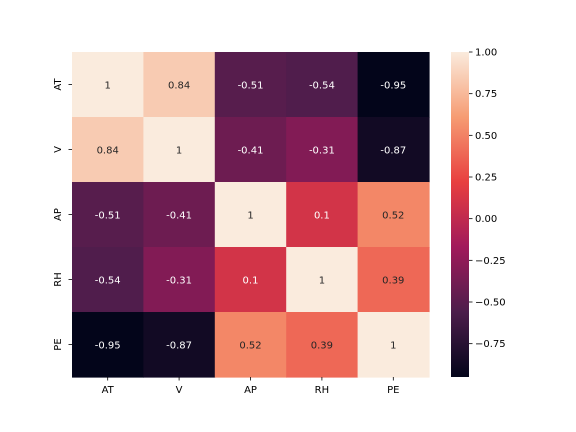 This screenshot has height=432, width=576. I want to click on colorbar-tick-label-0: 1.00, so click(486, 53).